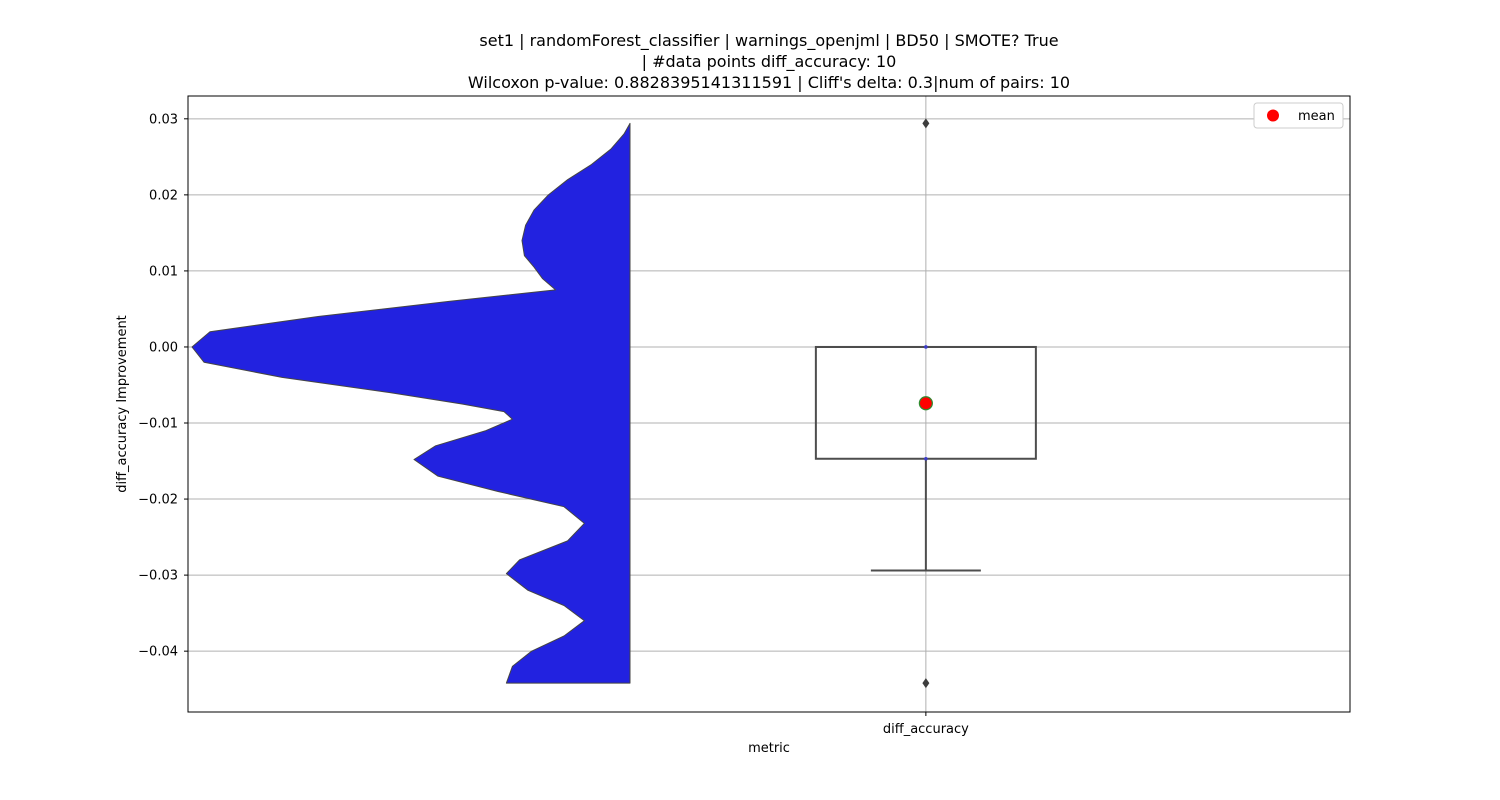  I want to click on mean-marker, so click(925, 403).